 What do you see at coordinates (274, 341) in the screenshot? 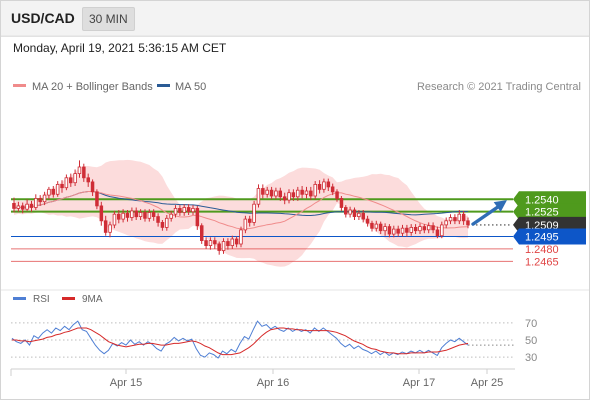
I see `rsi-panel: 70 50 30` at bounding box center [274, 341].